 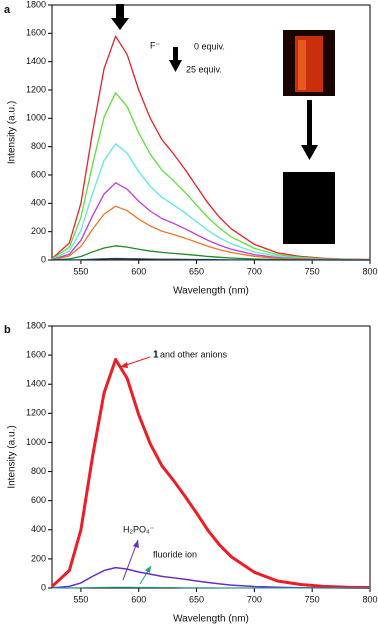 What do you see at coordinates (139, 529) in the screenshot?
I see `annotation: H₂PO₄⁻` at bounding box center [139, 529].